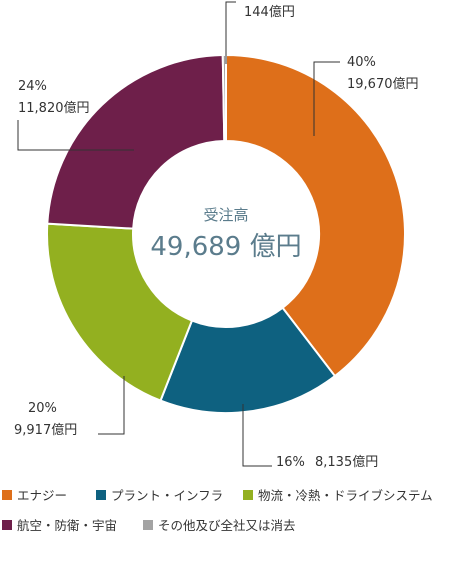 This screenshot has width=450, height=566. I want to click on legend-swatch-energy, so click(7, 495).